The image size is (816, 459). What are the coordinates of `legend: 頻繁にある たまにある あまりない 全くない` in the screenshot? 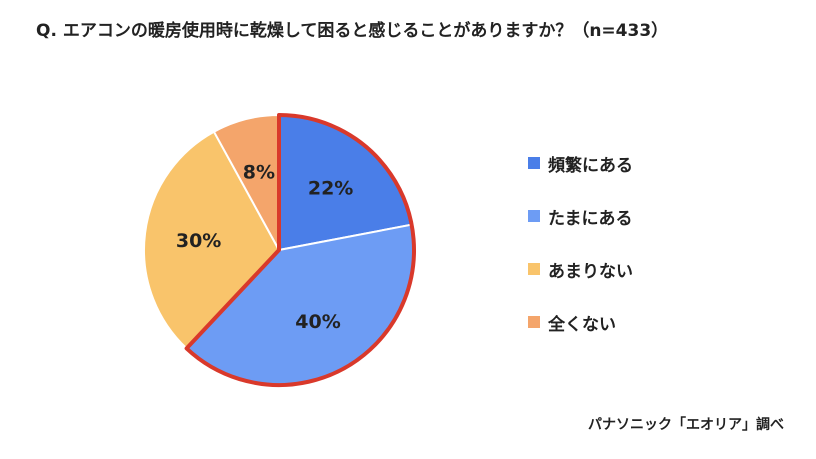 It's located at (580, 256).